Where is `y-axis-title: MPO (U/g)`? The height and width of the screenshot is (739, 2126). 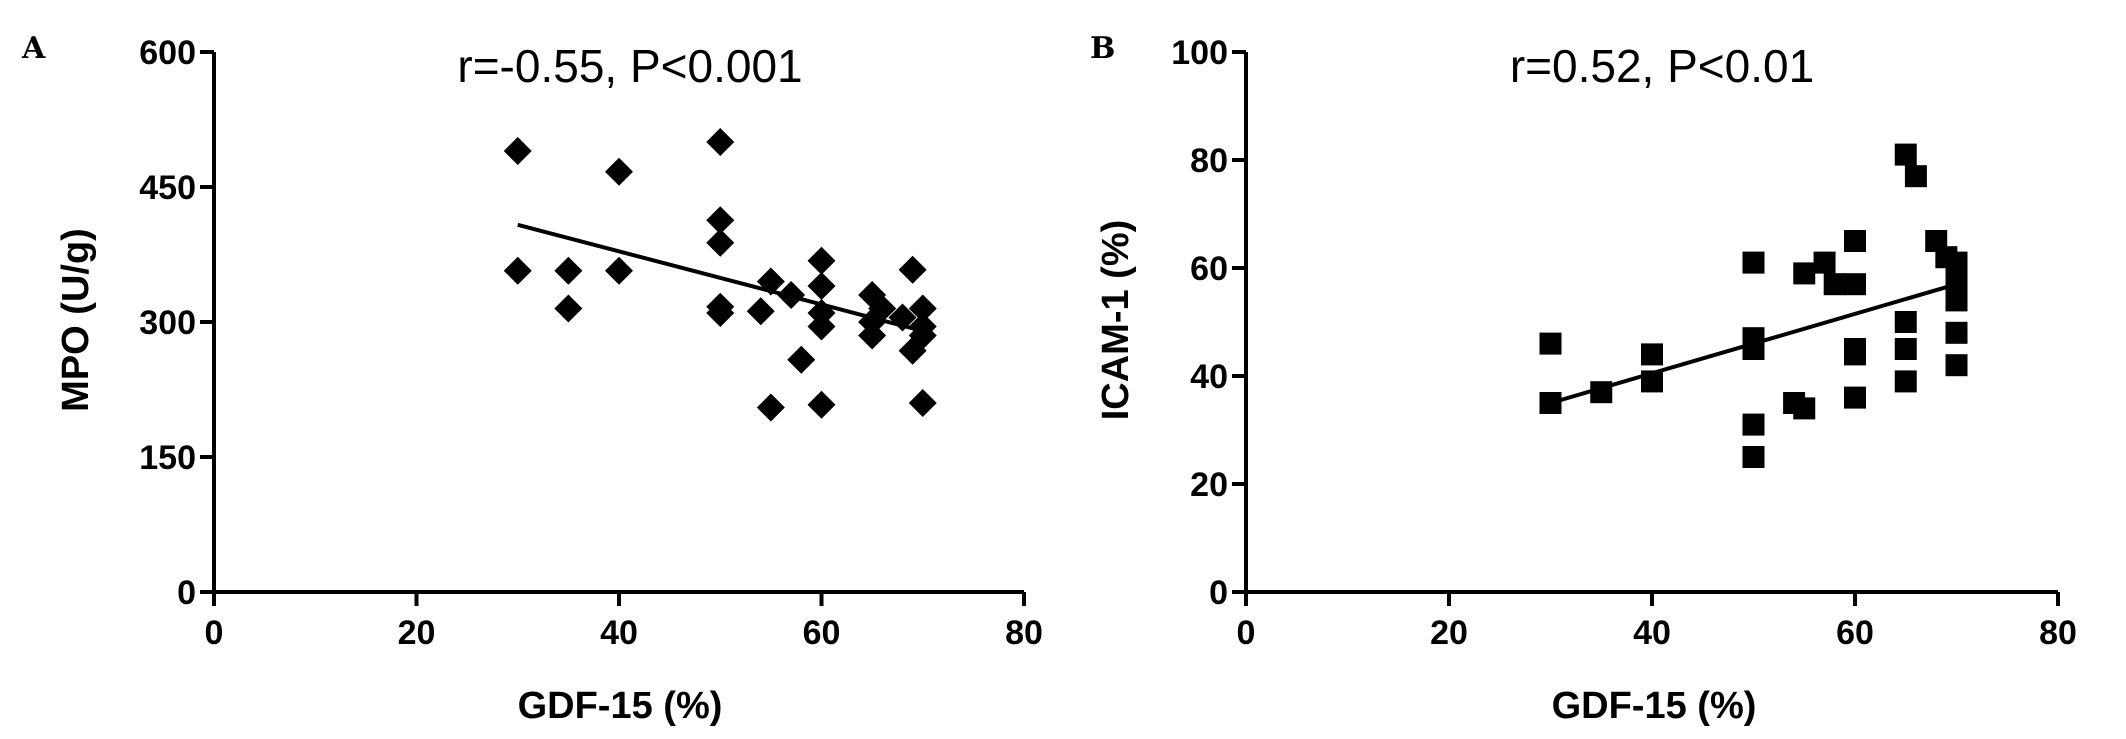
y-axis-title: MPO (U/g) is located at coordinates (76, 320).